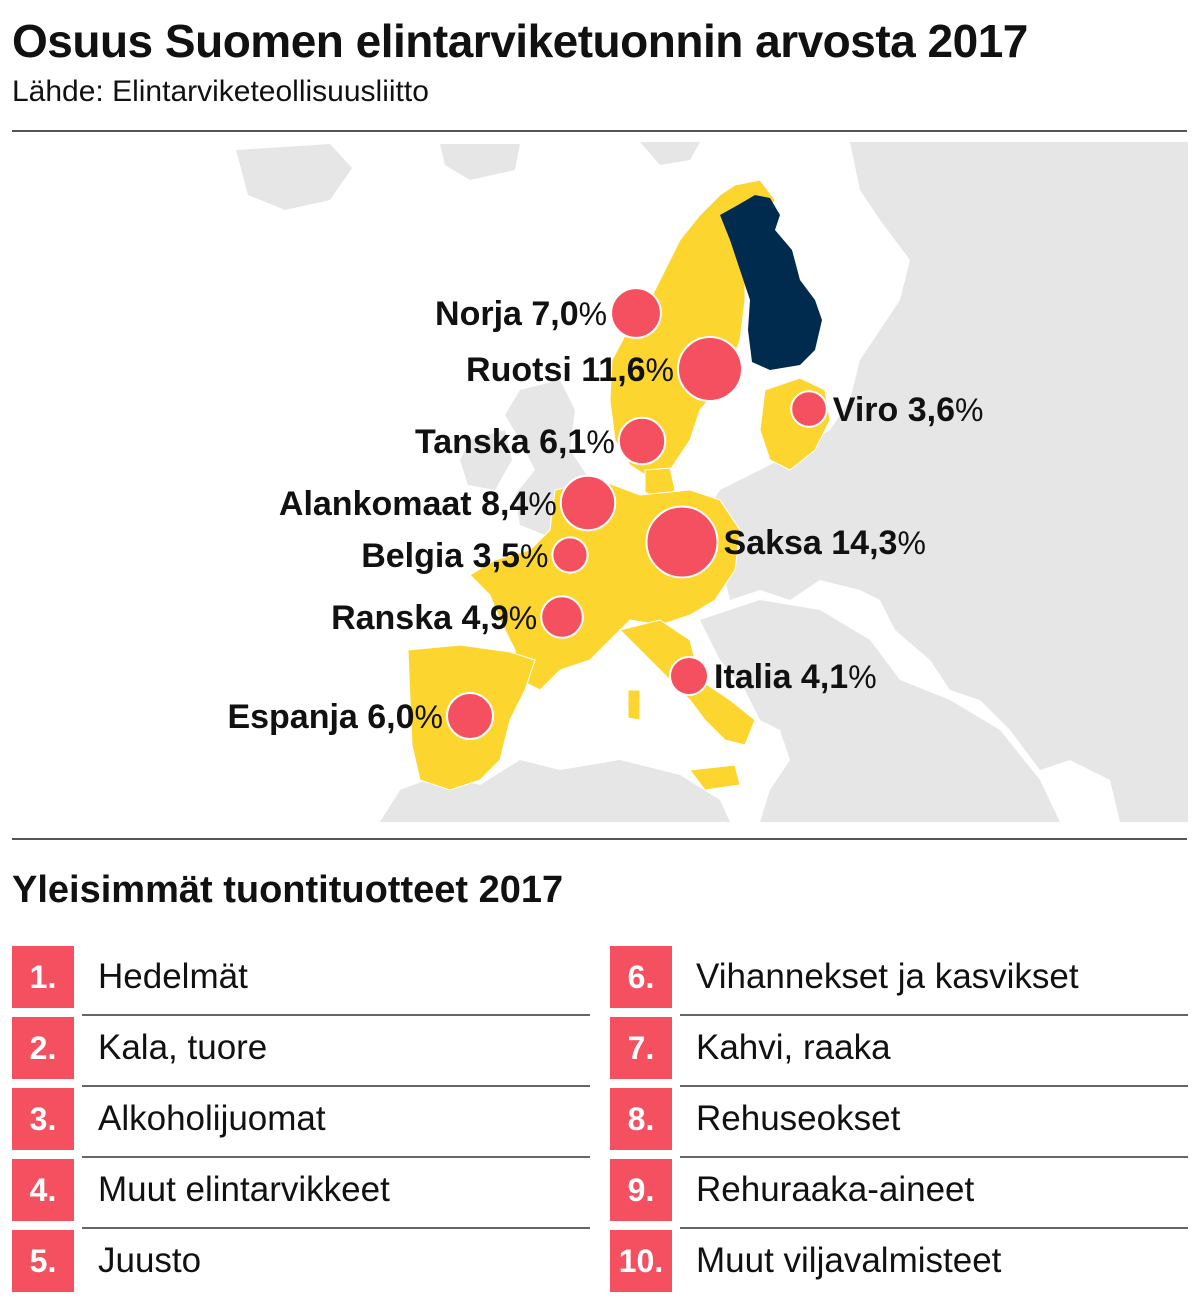 The height and width of the screenshot is (1300, 1199). What do you see at coordinates (43, 1048) in the screenshot?
I see `product-rank: 2.` at bounding box center [43, 1048].